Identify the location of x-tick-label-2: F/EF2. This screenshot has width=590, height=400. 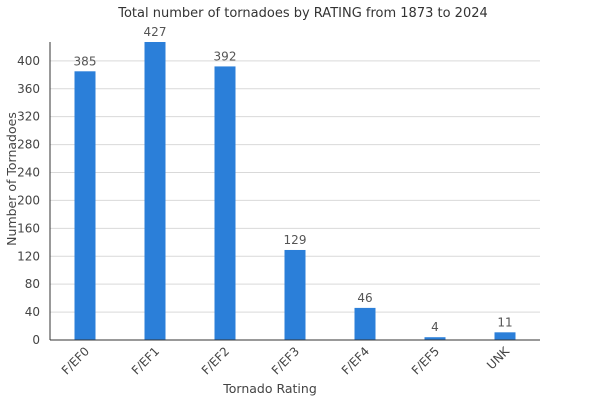
(215, 360).